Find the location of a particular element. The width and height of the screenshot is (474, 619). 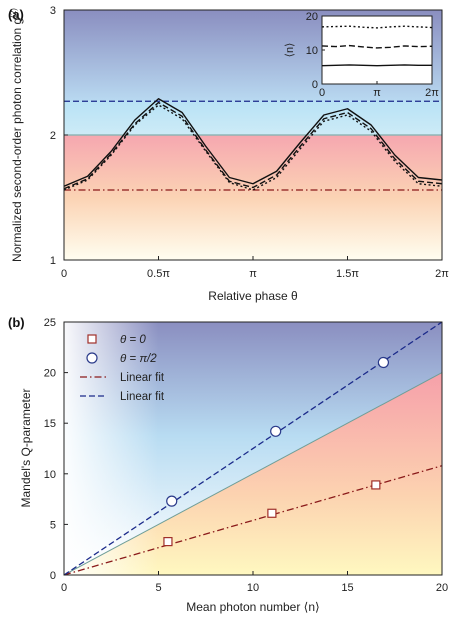

y-tick-label: 25 is located at coordinates (50, 323).